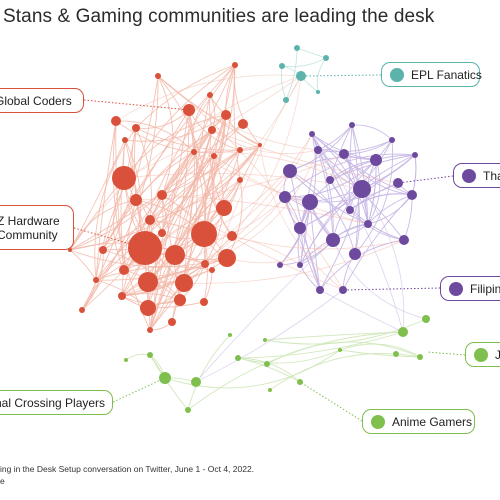 The height and width of the screenshot is (500, 500). Describe the element at coordinates (431, 74) in the screenshot. I see `label-epl-fanatics: EPL Fanatics` at that location.